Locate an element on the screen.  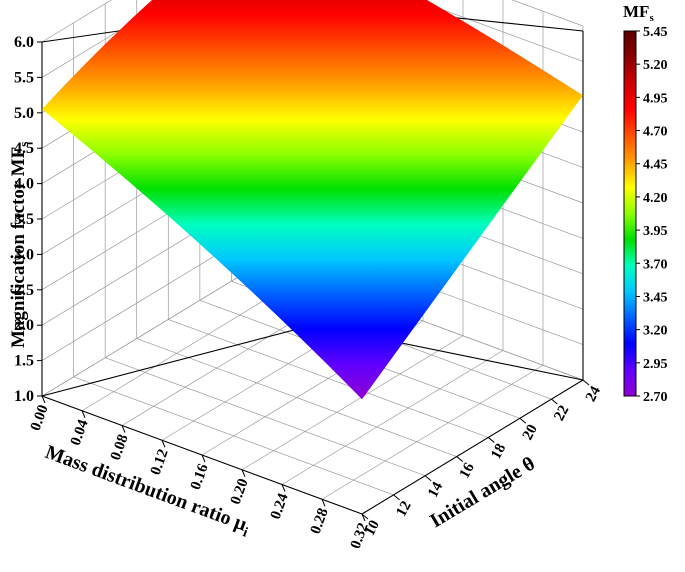
mu-tick-label: 0.28 is located at coordinates (320, 521).